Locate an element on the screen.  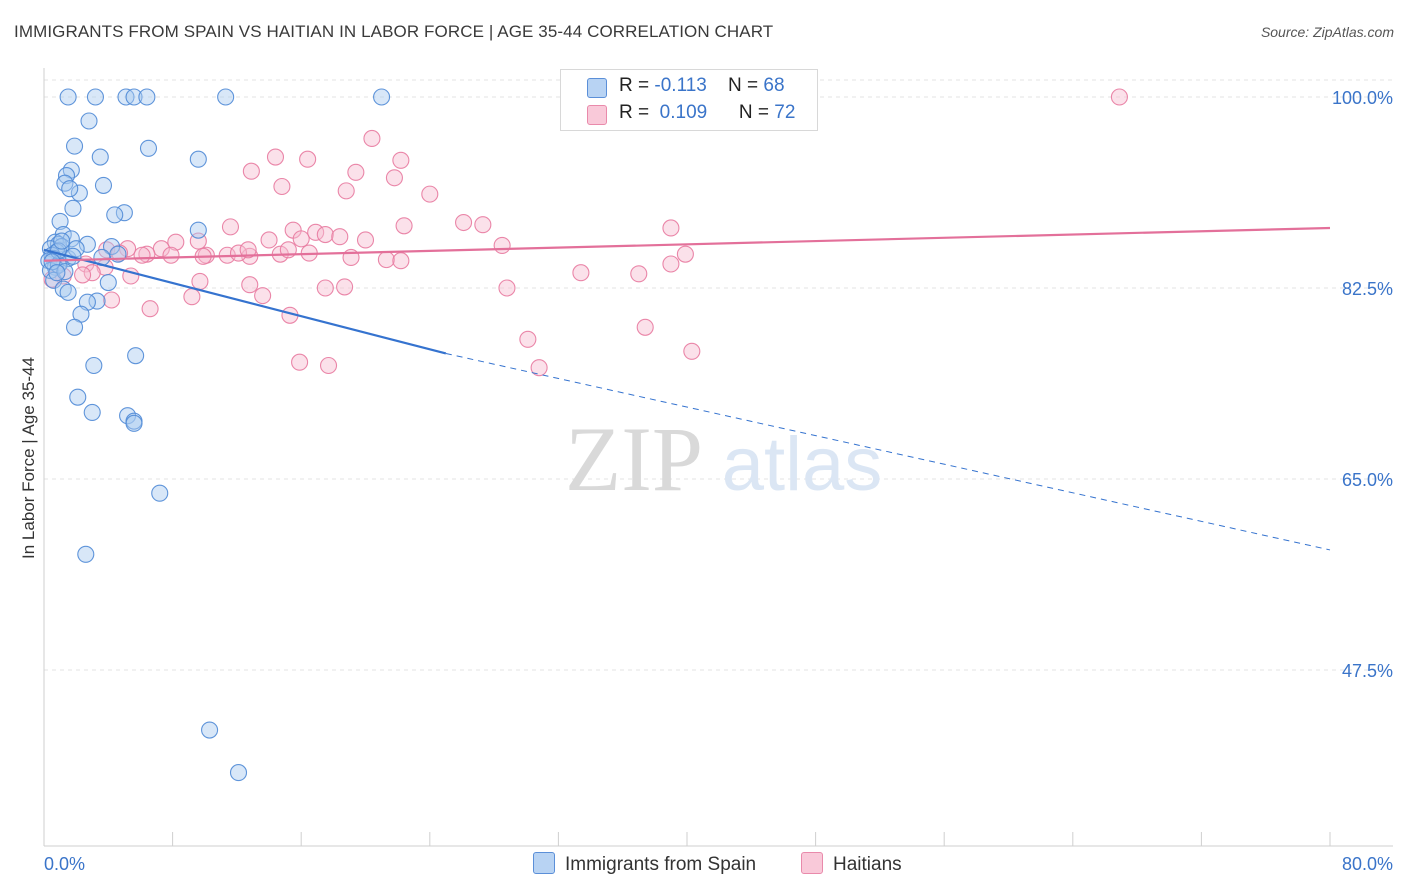
y-axis-label: In Labor Force | Age 35-44 is located at coordinates (28, 458).